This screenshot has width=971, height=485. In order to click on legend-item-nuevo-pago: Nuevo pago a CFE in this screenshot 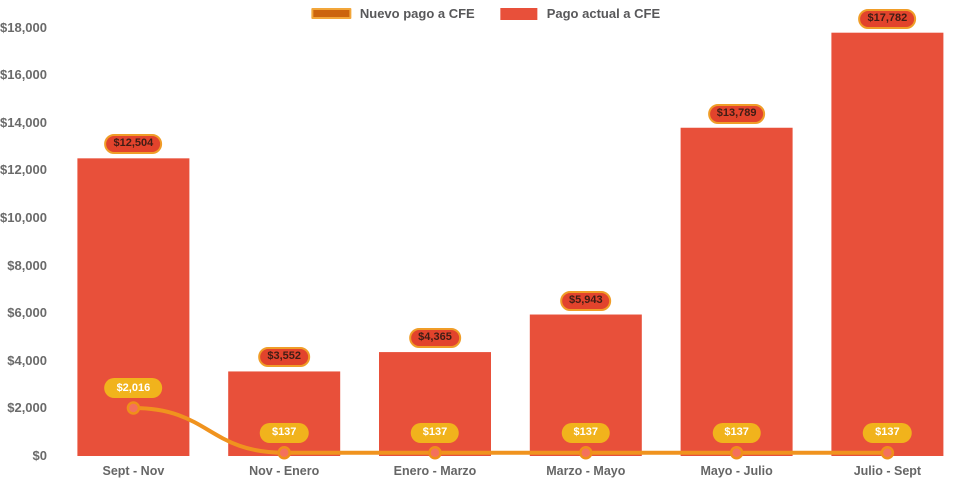, I will do `click(392, 13)`.